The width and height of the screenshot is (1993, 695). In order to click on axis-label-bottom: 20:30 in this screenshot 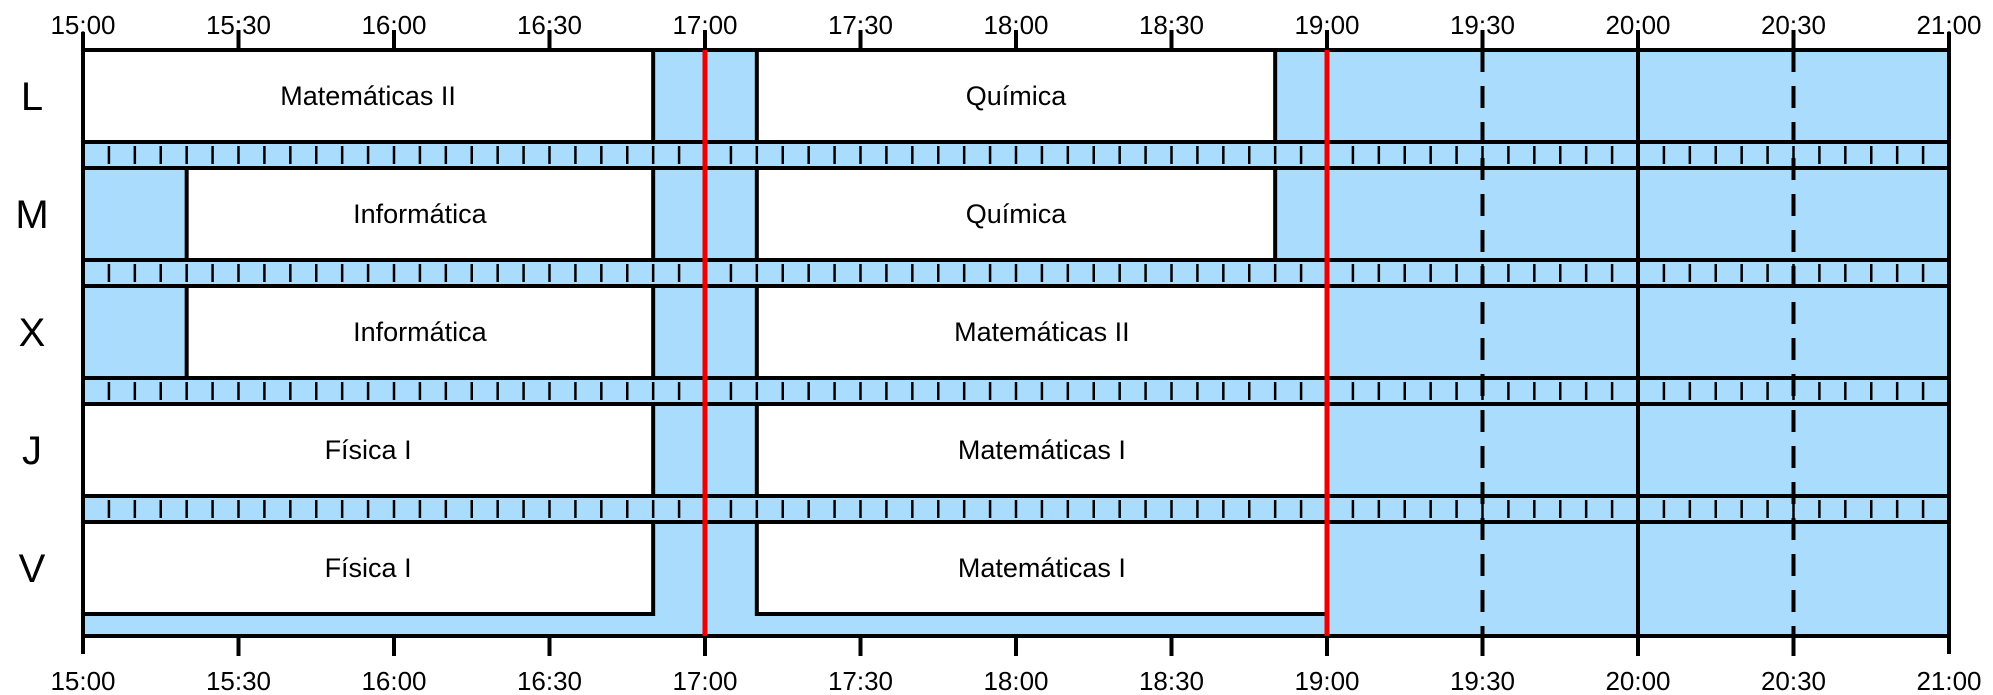, I will do `click(1793, 680)`.